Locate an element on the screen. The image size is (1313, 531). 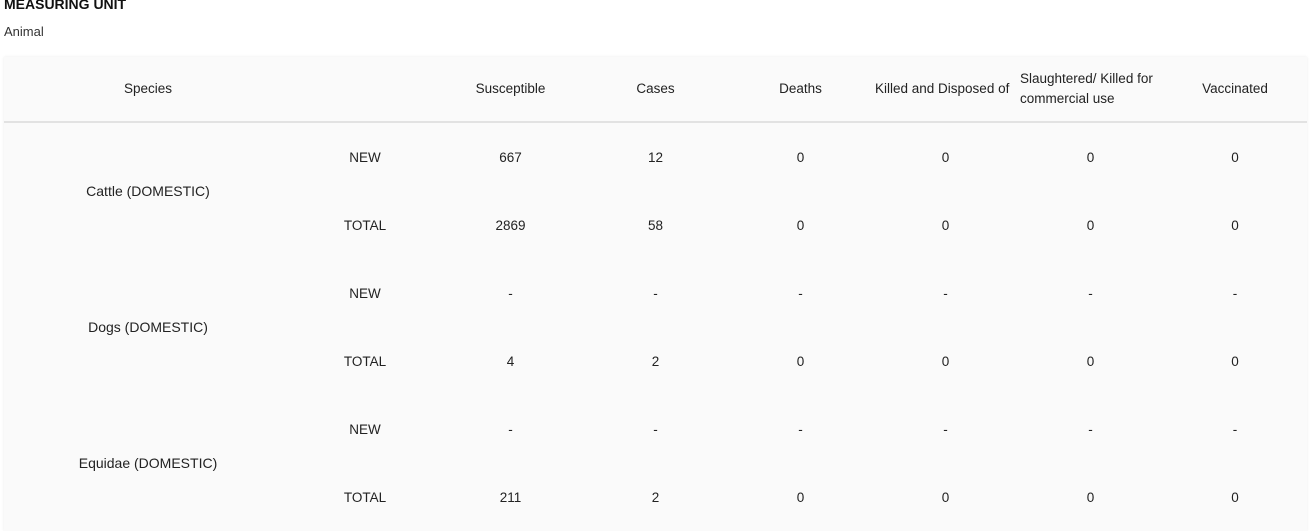
header-vaccinated: Vaccinated is located at coordinates (1235, 90).